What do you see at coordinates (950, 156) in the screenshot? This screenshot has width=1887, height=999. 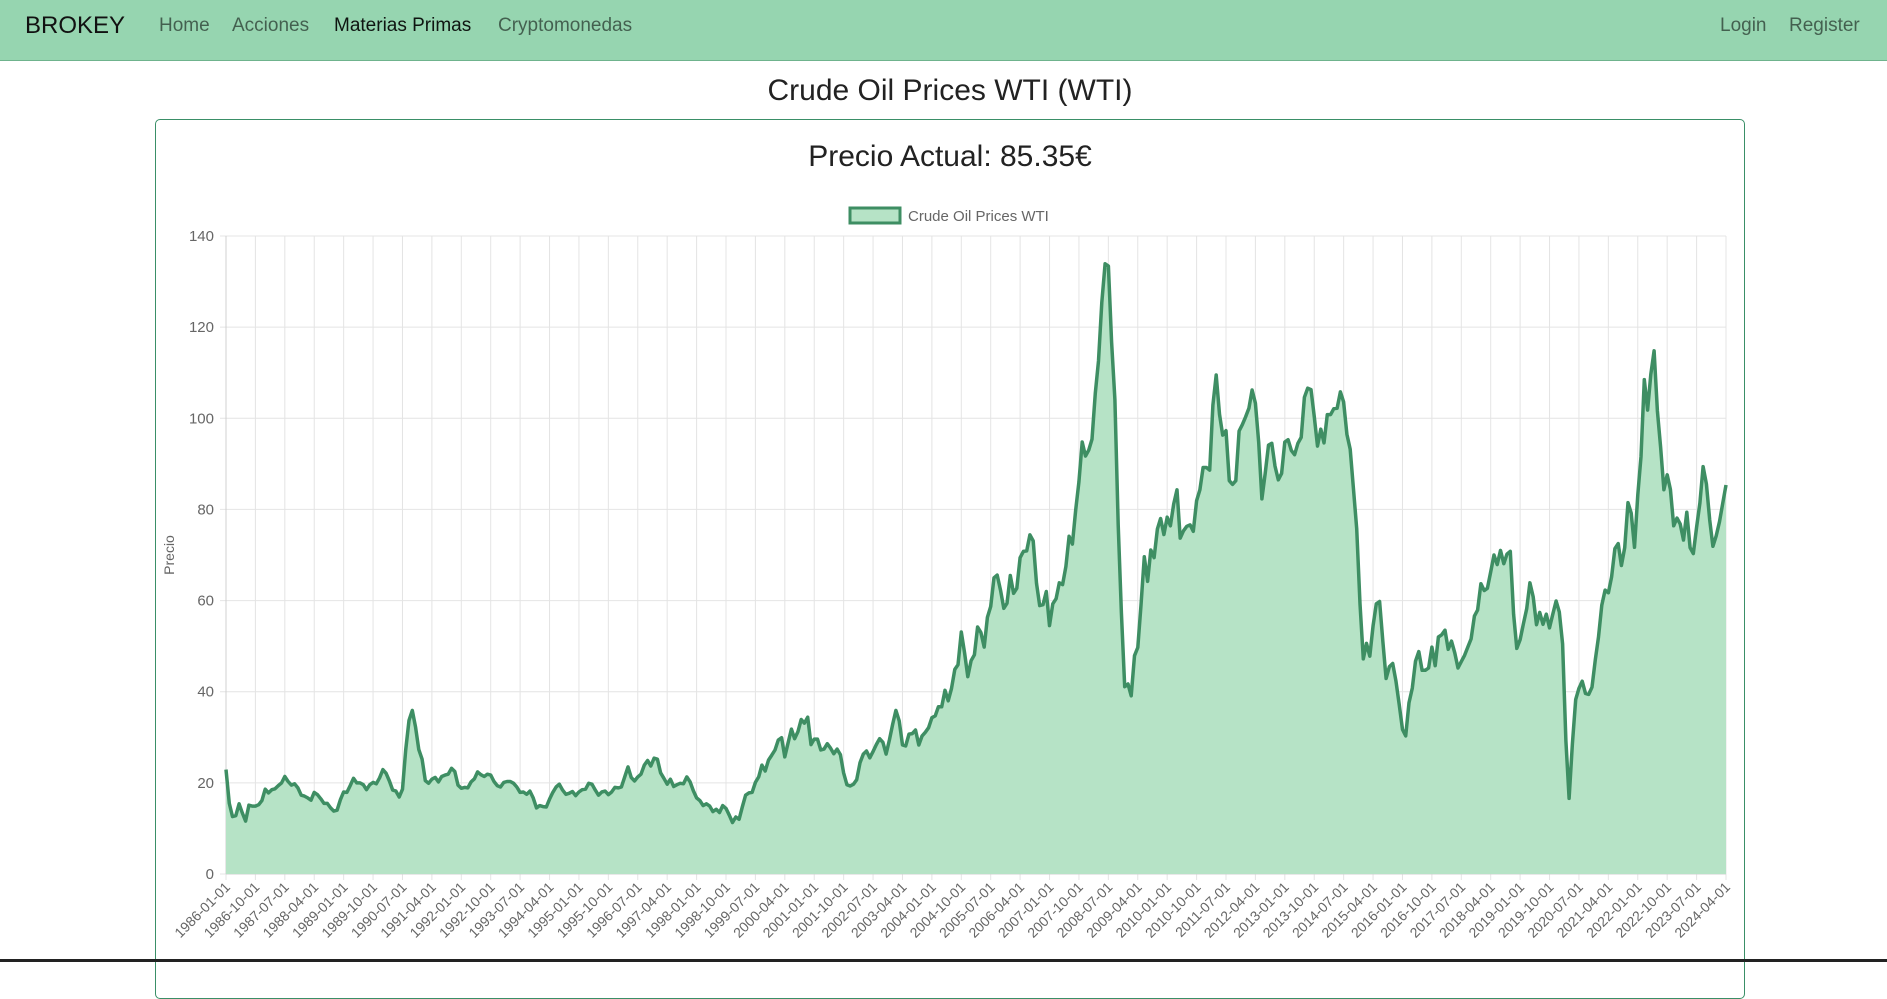 I see `current-price: Precio Actual: 85.35€` at bounding box center [950, 156].